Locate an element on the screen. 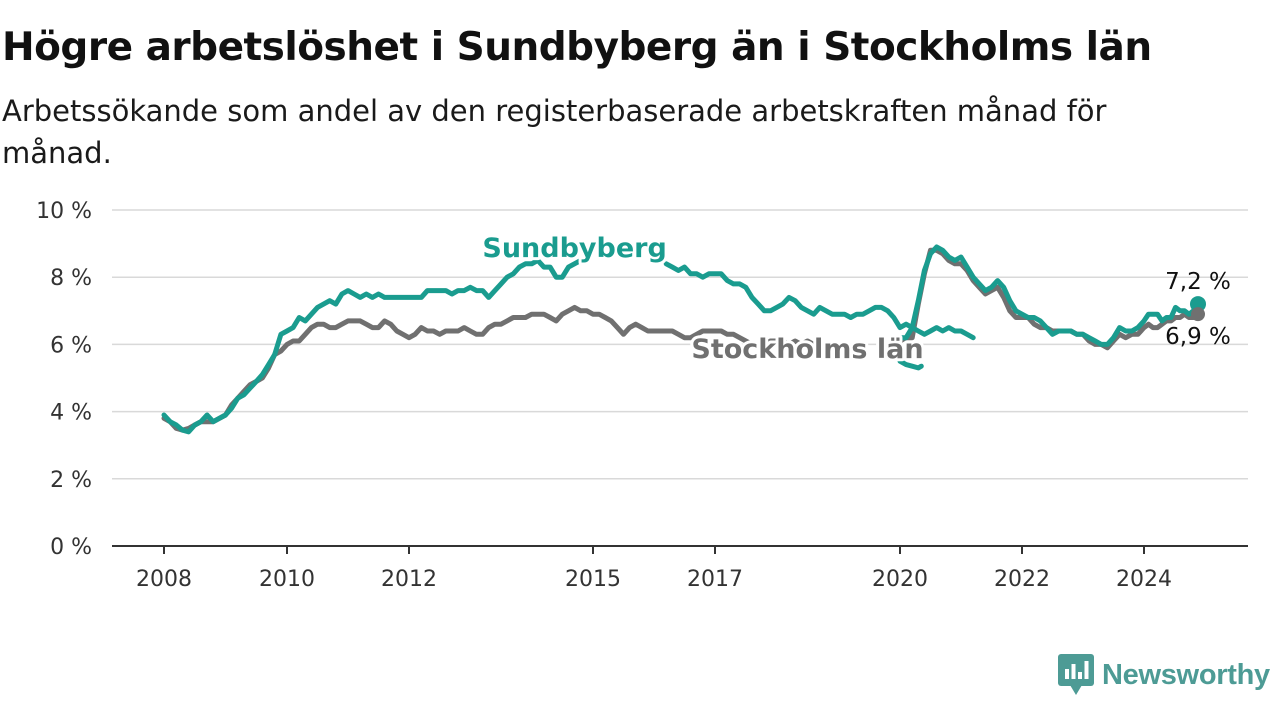 The width and height of the screenshot is (1280, 720). end-point-stockholms-lan is located at coordinates (1198, 314).